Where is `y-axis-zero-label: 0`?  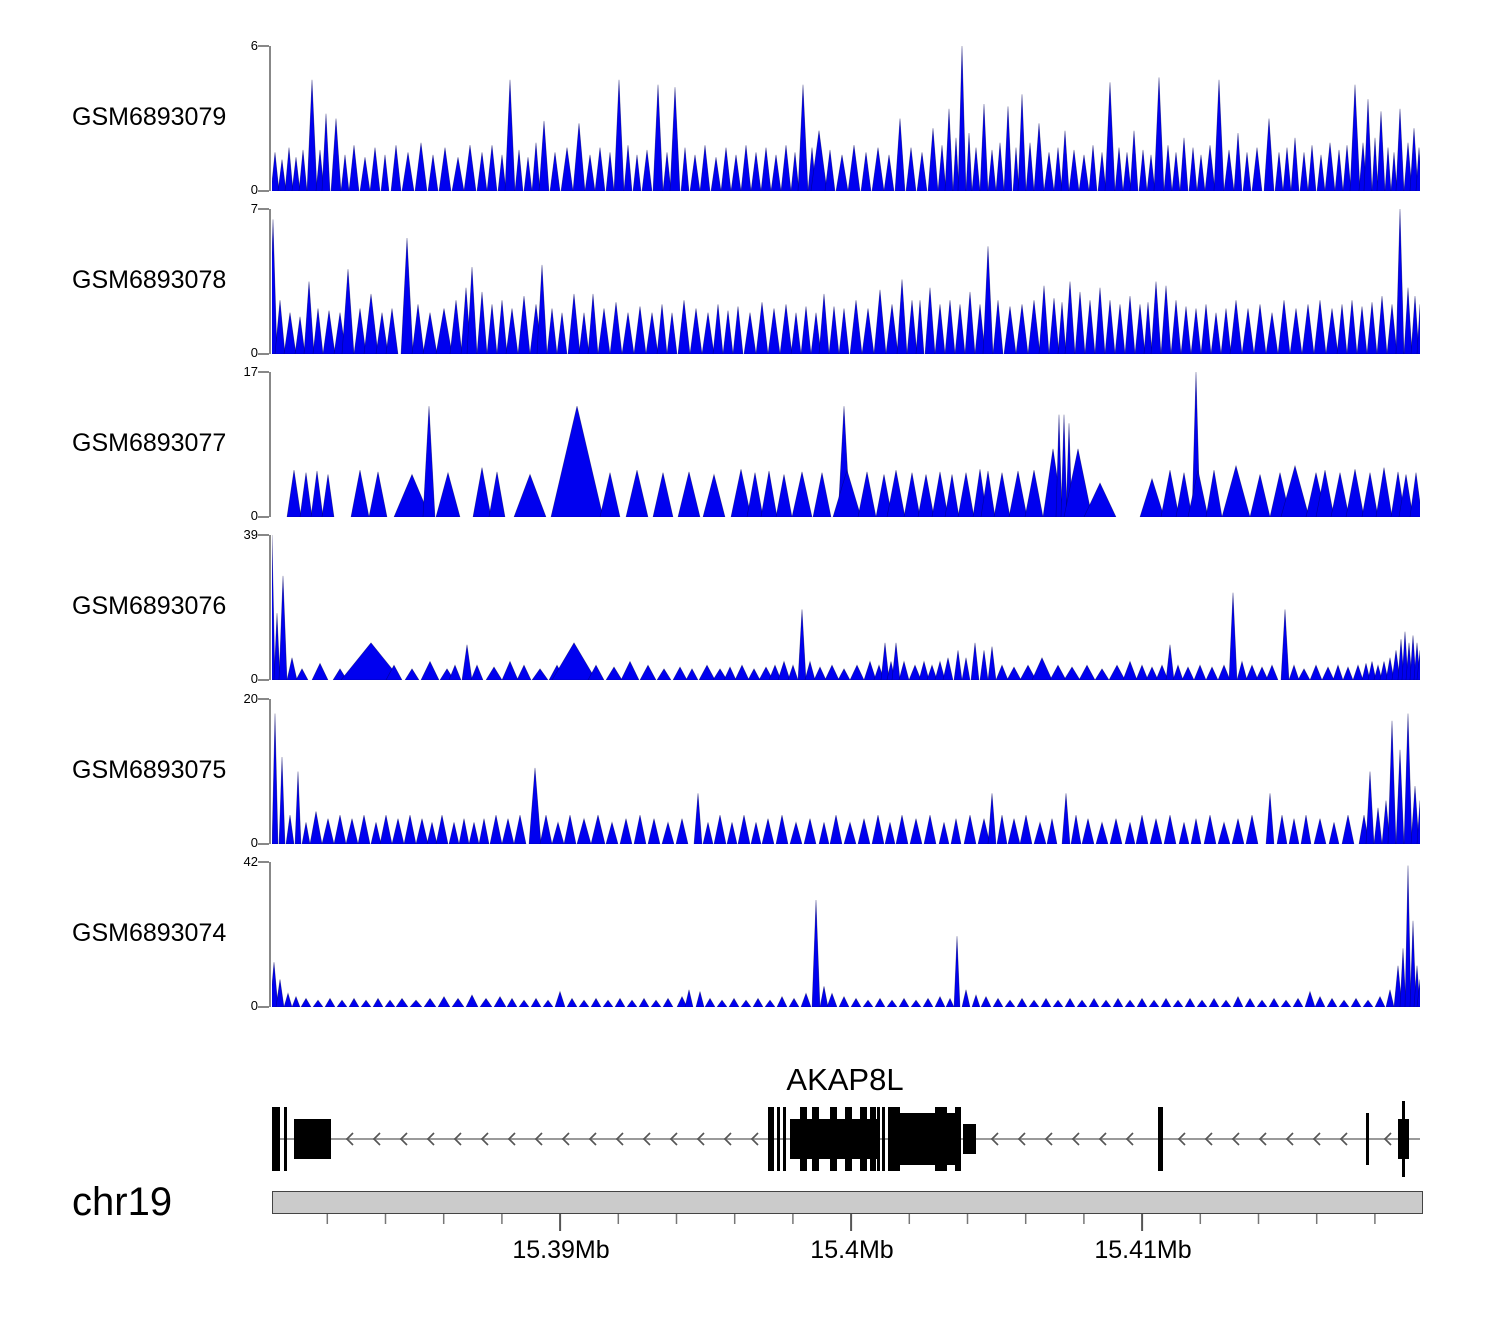
y-axis-zero-label: 0 is located at coordinates (254, 352).